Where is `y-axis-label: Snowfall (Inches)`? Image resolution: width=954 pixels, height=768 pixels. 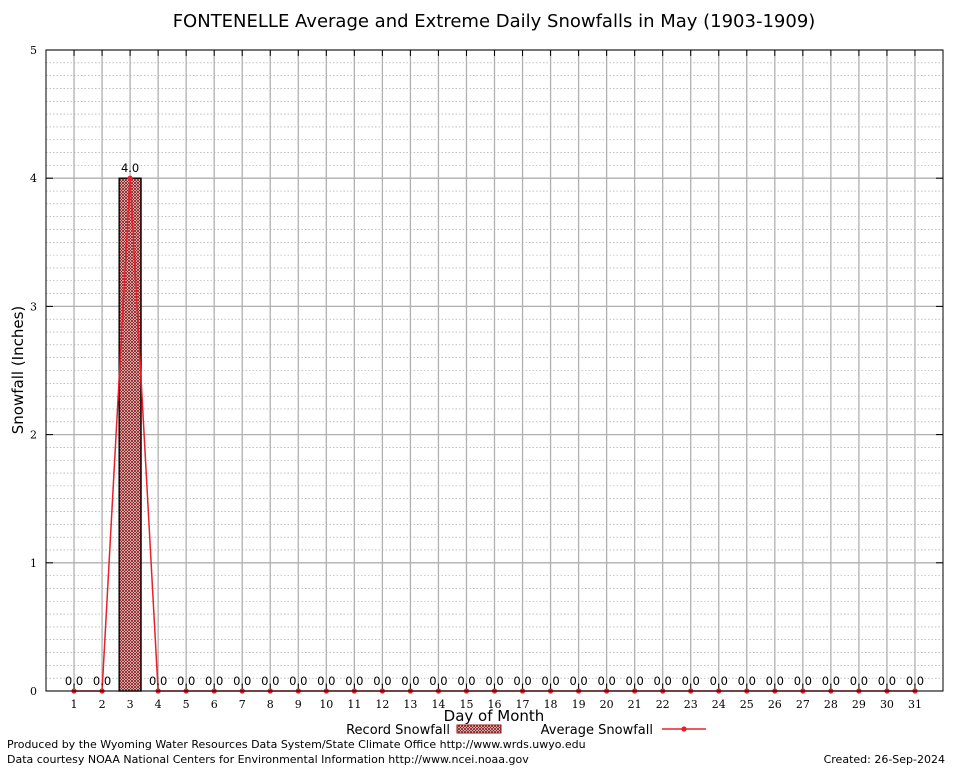 y-axis-label: Snowfall (Inches) is located at coordinates (18, 370).